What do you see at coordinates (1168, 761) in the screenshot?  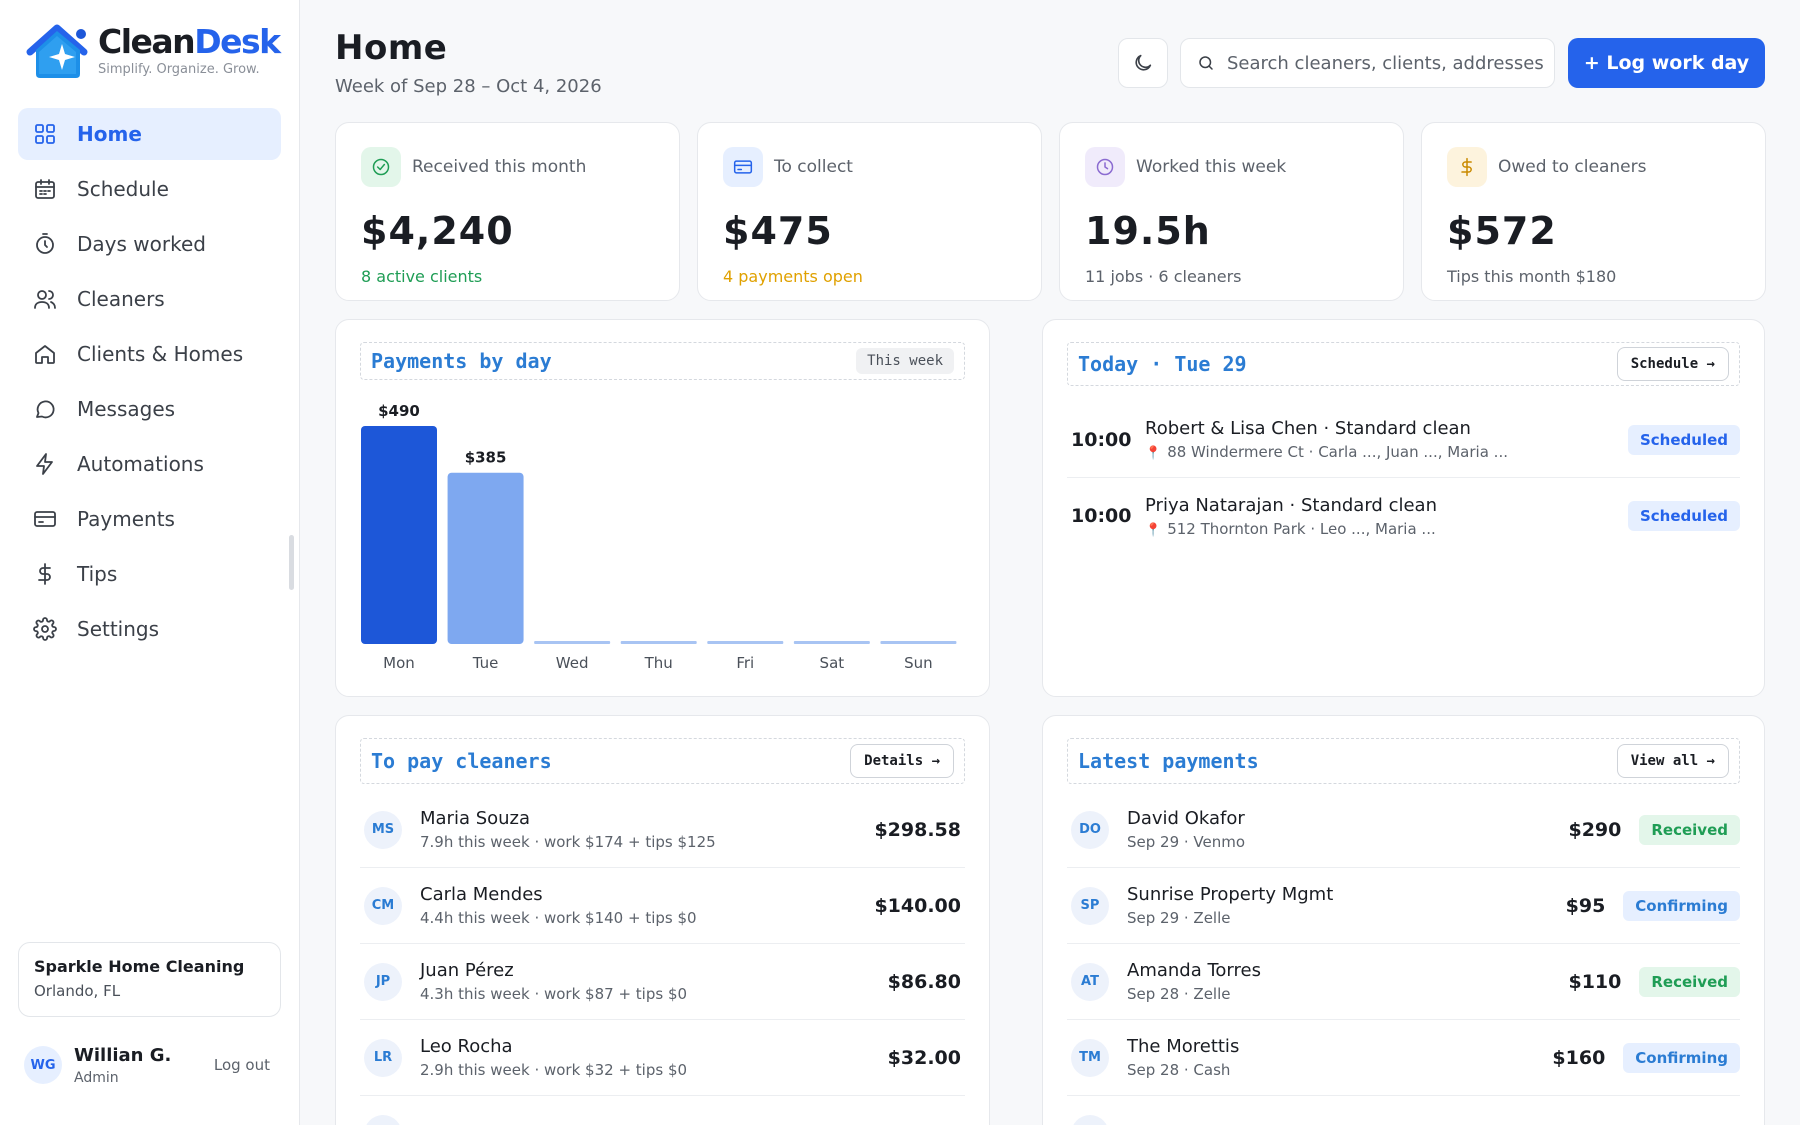 I see `panel-title: Latest payments` at bounding box center [1168, 761].